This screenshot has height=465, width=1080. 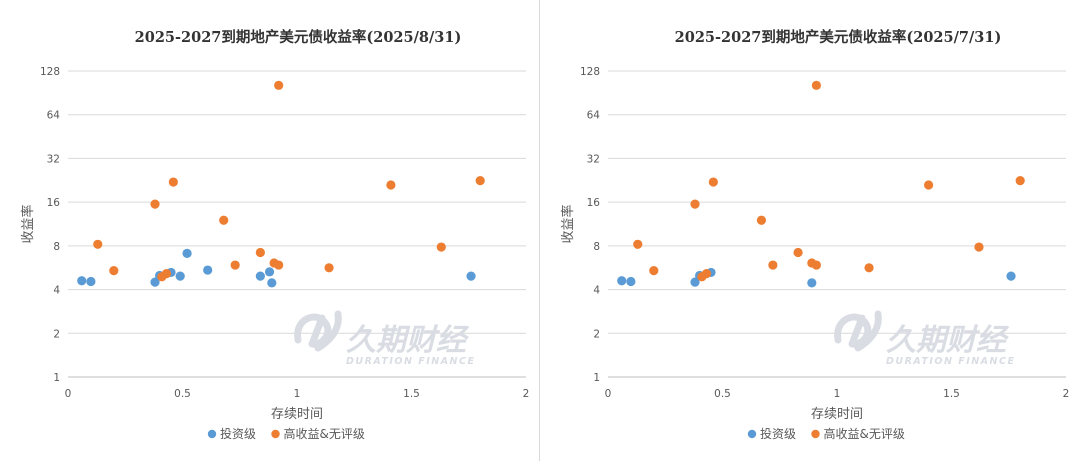 What do you see at coordinates (838, 37) in the screenshot?
I see `chart-title: 2025-2027到期地产美元债收益率(2025/7/31)` at bounding box center [838, 37].